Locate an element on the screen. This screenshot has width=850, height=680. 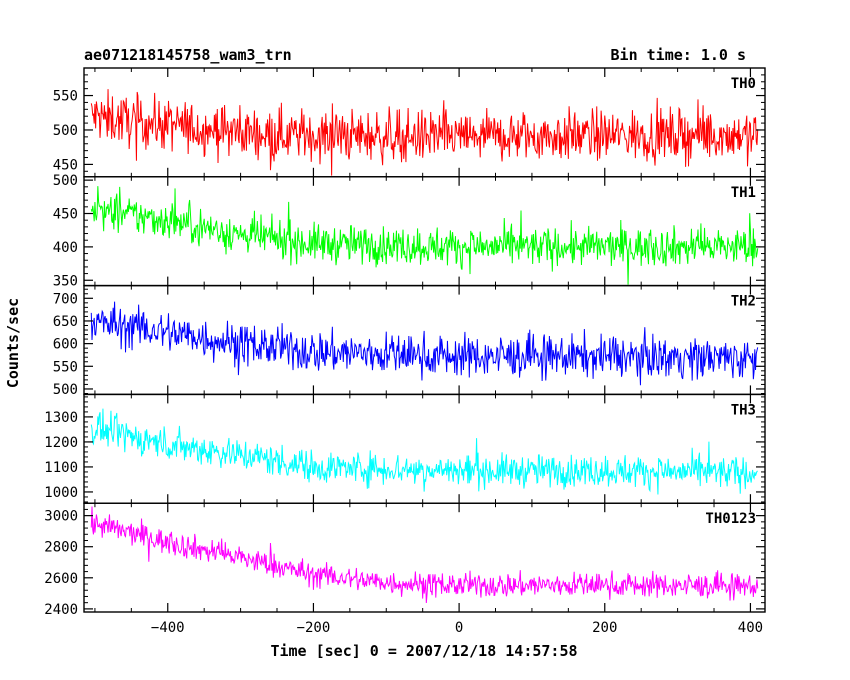
series-line-th0123 is located at coordinates (424, 554).